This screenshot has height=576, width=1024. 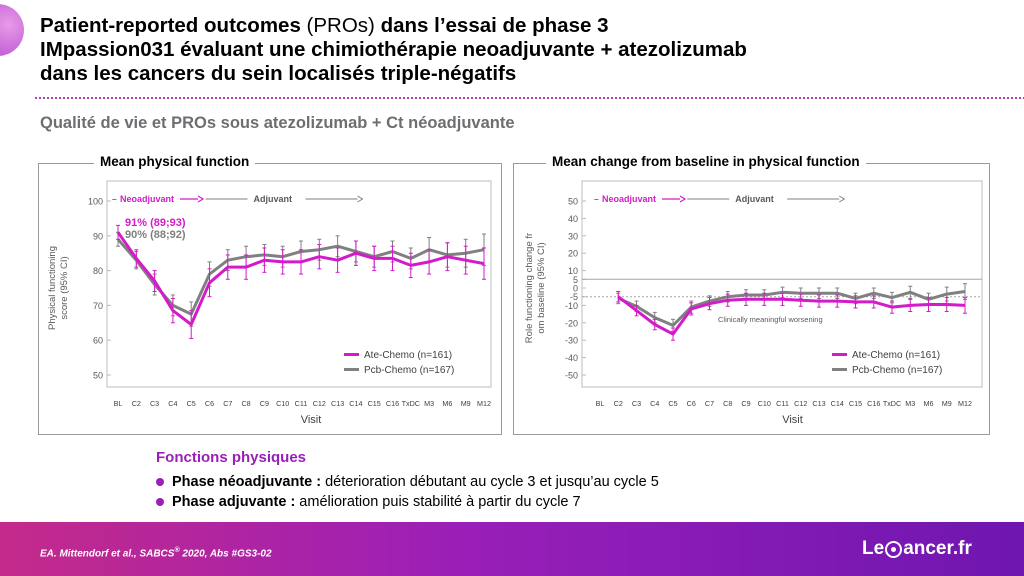 I want to click on y-tick-label: 80, so click(x=98, y=271).